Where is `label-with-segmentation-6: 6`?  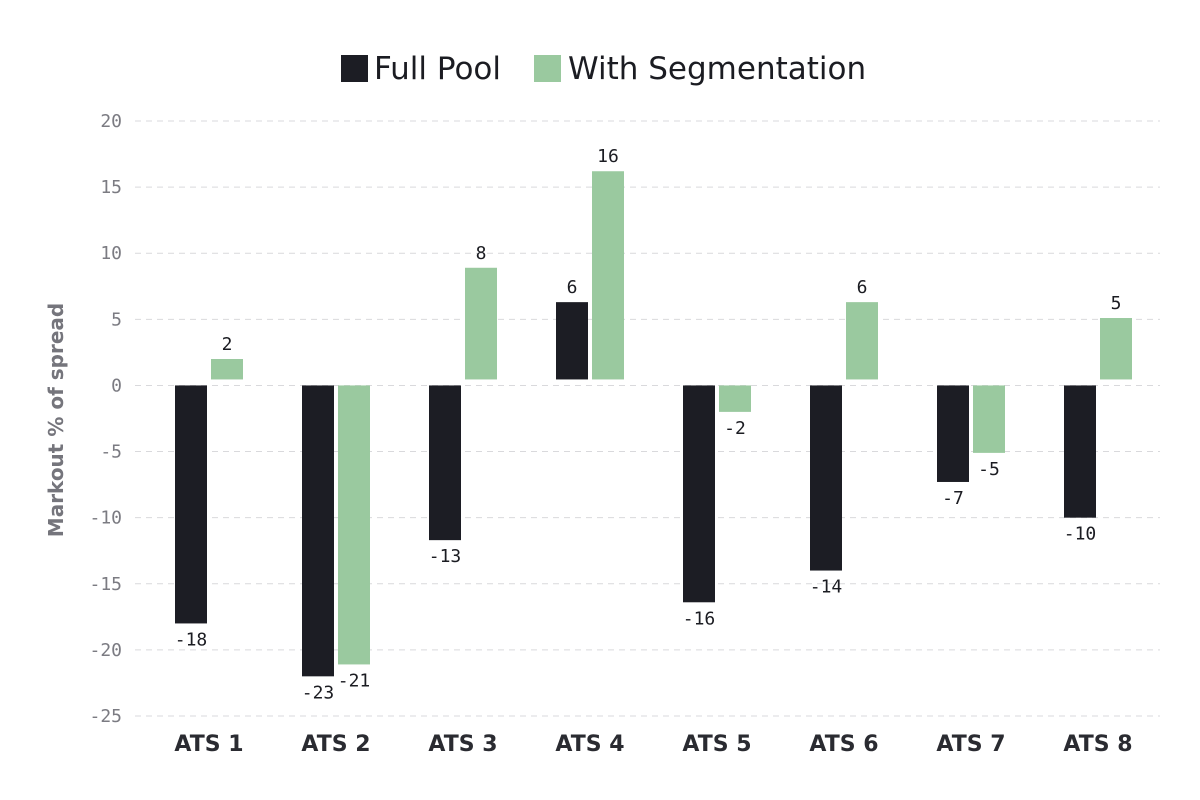 label-with-segmentation-6: 6 is located at coordinates (862, 287).